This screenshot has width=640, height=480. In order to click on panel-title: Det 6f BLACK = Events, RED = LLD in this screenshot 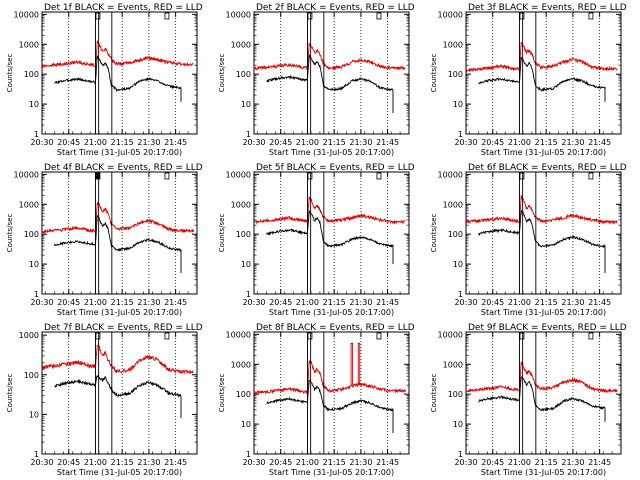, I will do `click(547, 168)`.